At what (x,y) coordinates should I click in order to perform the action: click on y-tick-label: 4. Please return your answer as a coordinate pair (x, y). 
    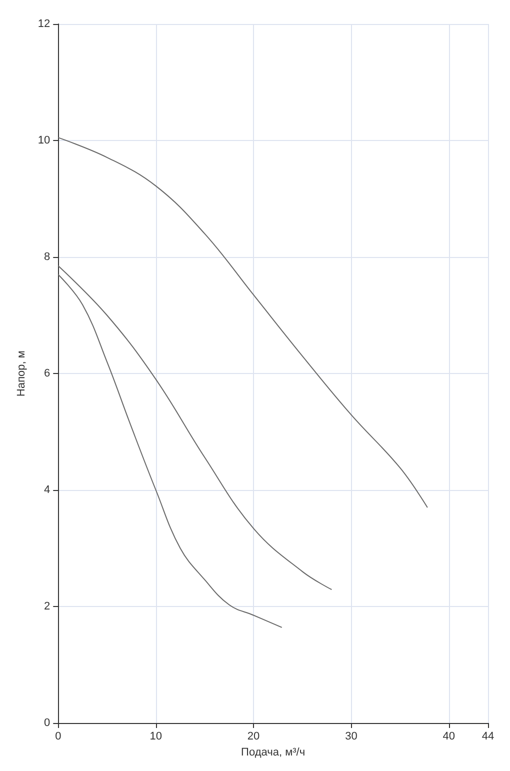
    Looking at the image, I should click on (47, 490).